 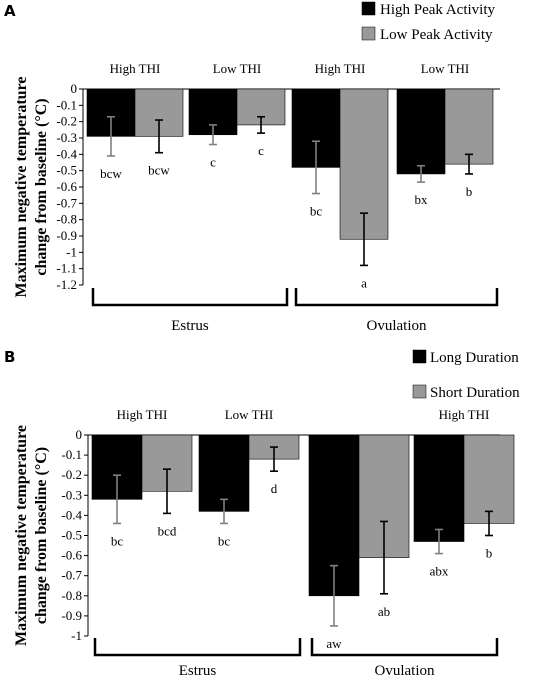 What do you see at coordinates (439, 571) in the screenshot?
I see `significance-label: abx` at bounding box center [439, 571].